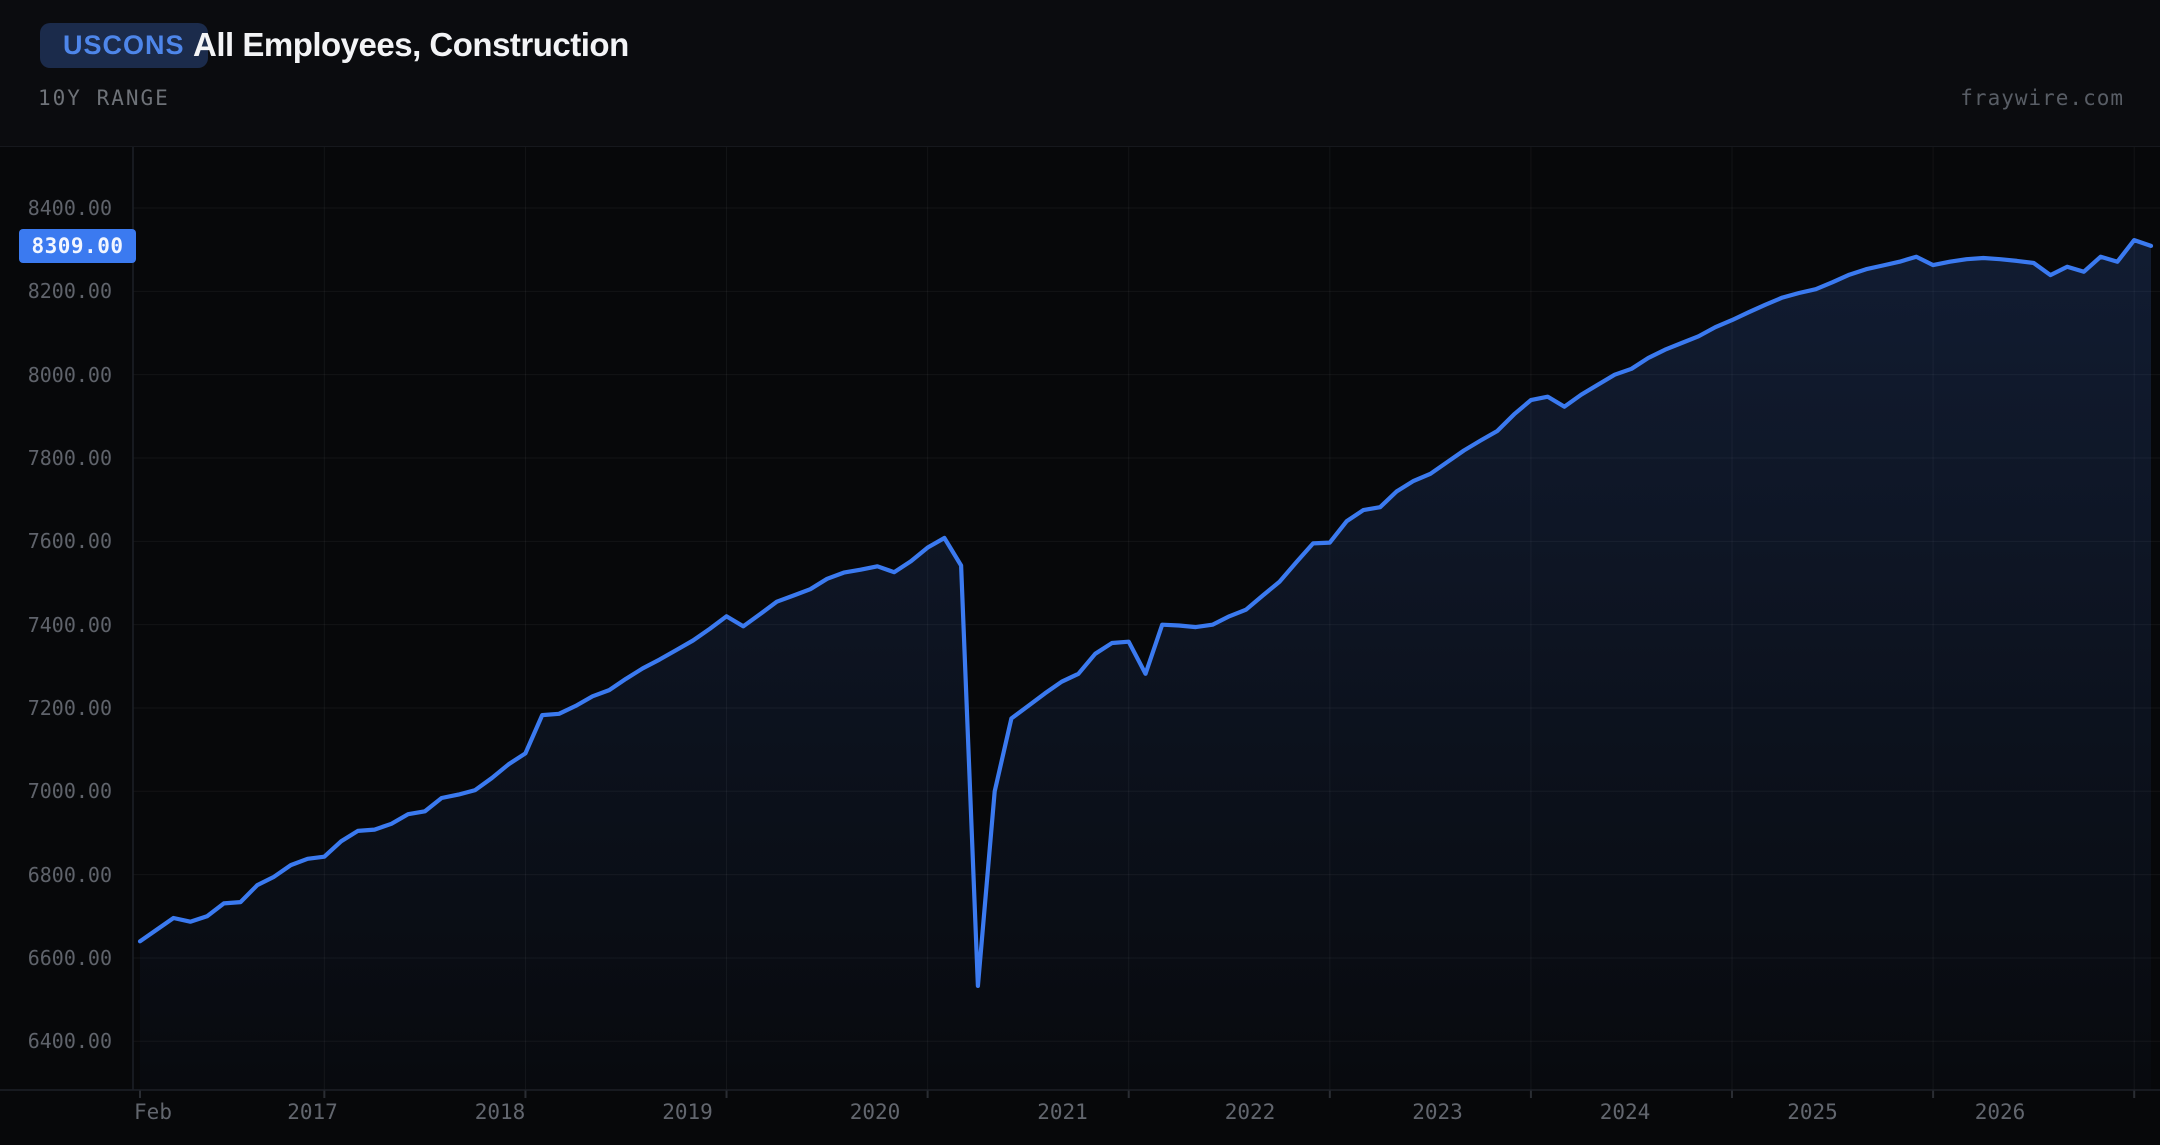 This screenshot has height=1145, width=2160. What do you see at coordinates (1250, 1112) in the screenshot?
I see `x-axis-label: 2022` at bounding box center [1250, 1112].